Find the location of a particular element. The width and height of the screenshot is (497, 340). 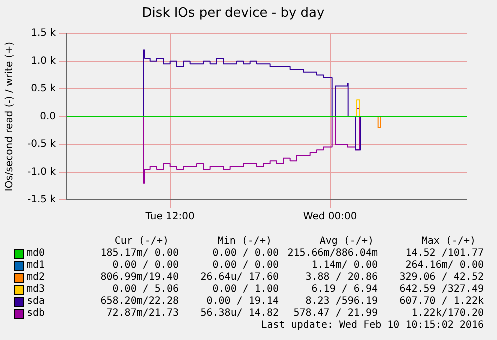

y-tick-label: 0.5 k is located at coordinates (43, 89).